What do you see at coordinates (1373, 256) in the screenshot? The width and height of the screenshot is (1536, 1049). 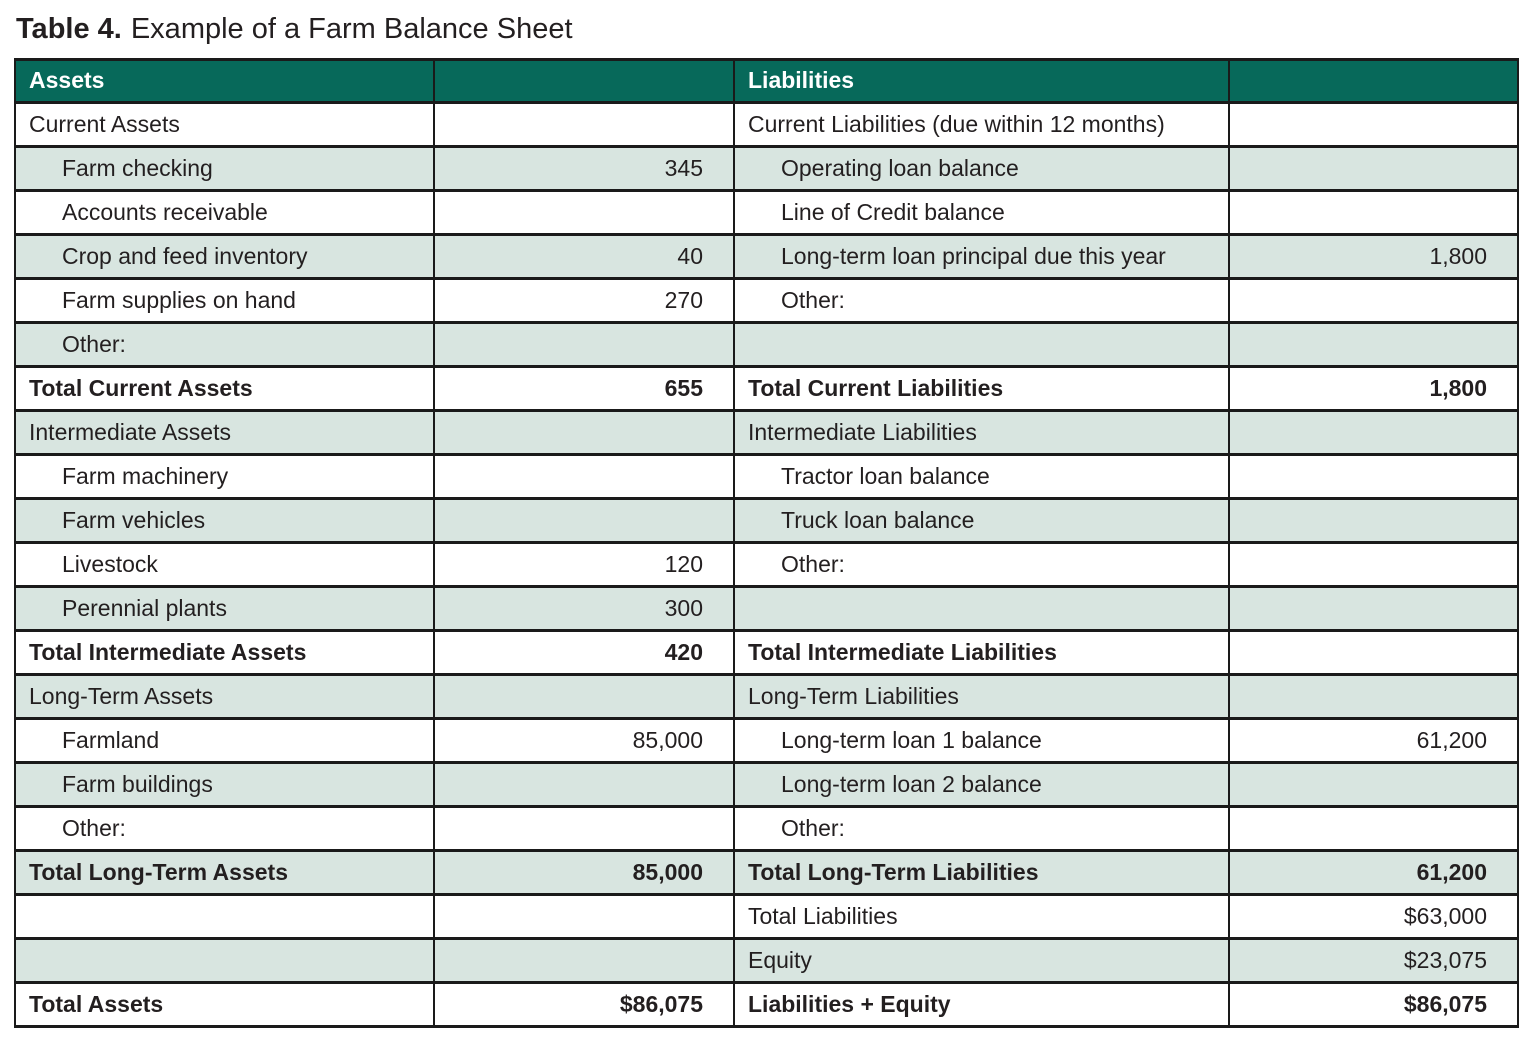 I see `liability-value-cell: 1,800` at bounding box center [1373, 256].